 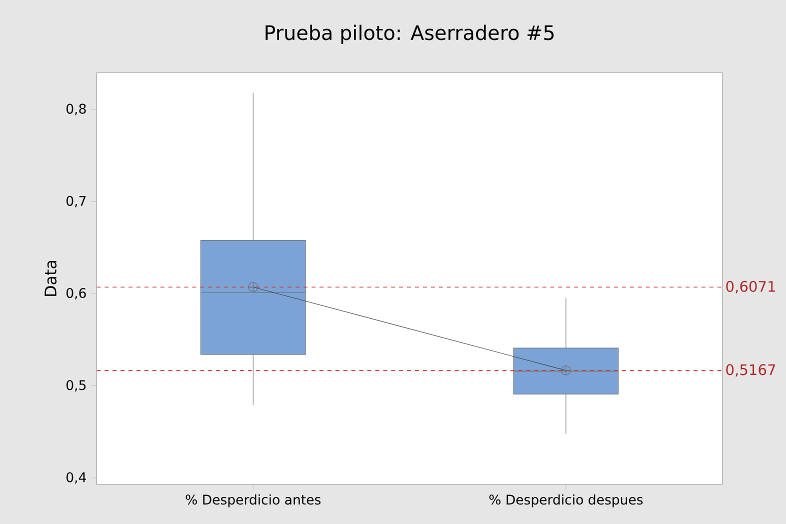 What do you see at coordinates (410, 34) in the screenshot?
I see `chart-title: Prueba piloto: Aserradero #5` at bounding box center [410, 34].